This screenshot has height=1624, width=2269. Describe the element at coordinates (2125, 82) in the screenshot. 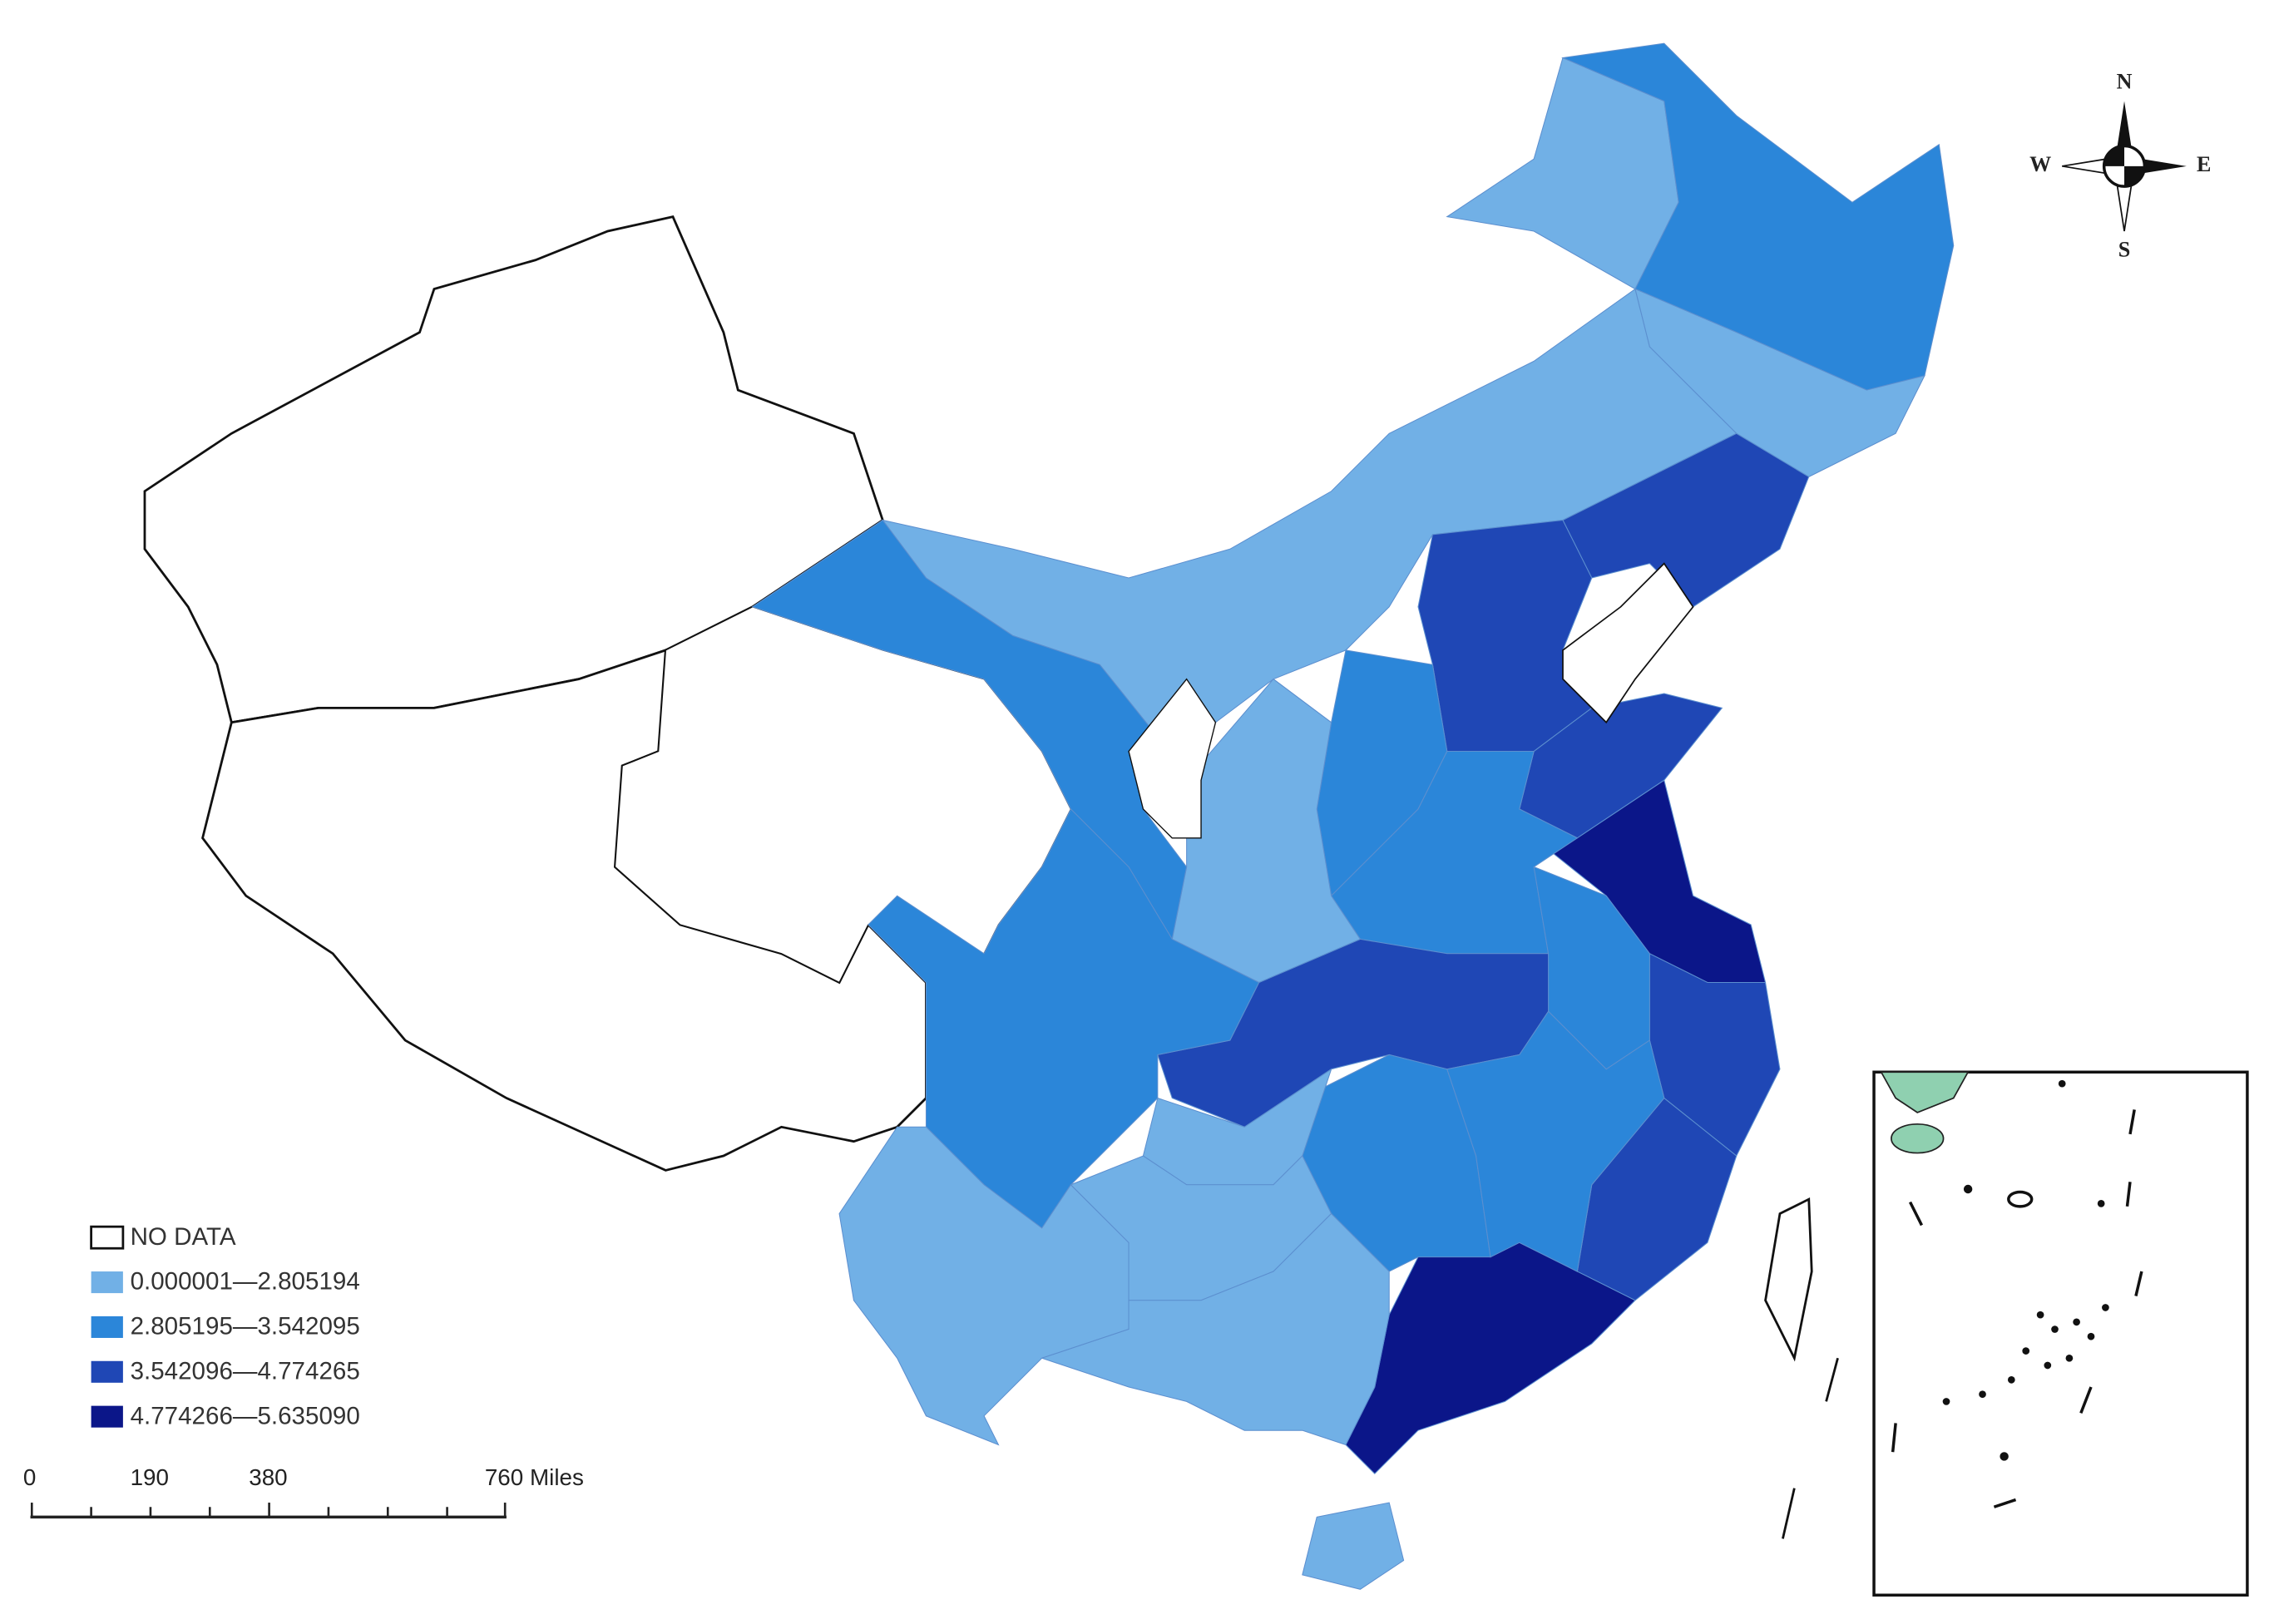

I see `compass-n: N` at that location.